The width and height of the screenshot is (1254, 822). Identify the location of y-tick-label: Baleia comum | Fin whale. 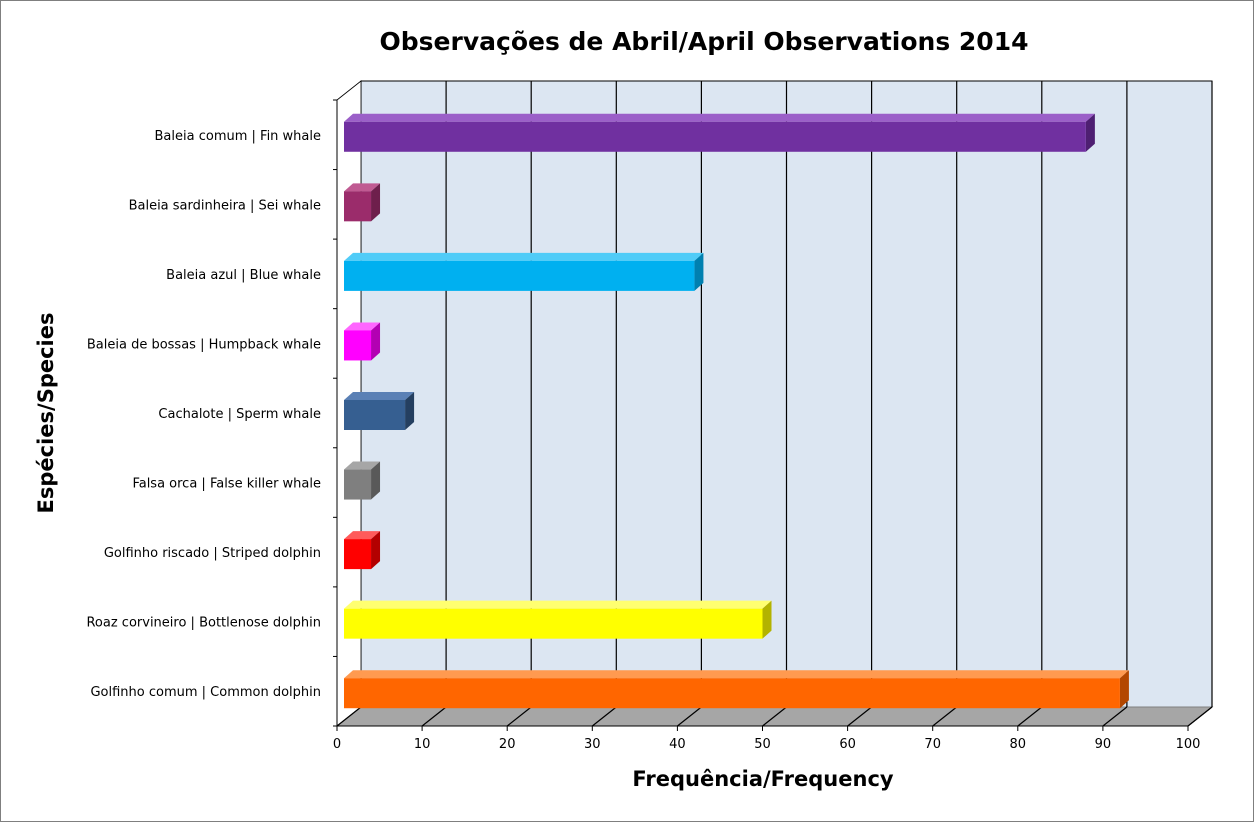
(238, 136).